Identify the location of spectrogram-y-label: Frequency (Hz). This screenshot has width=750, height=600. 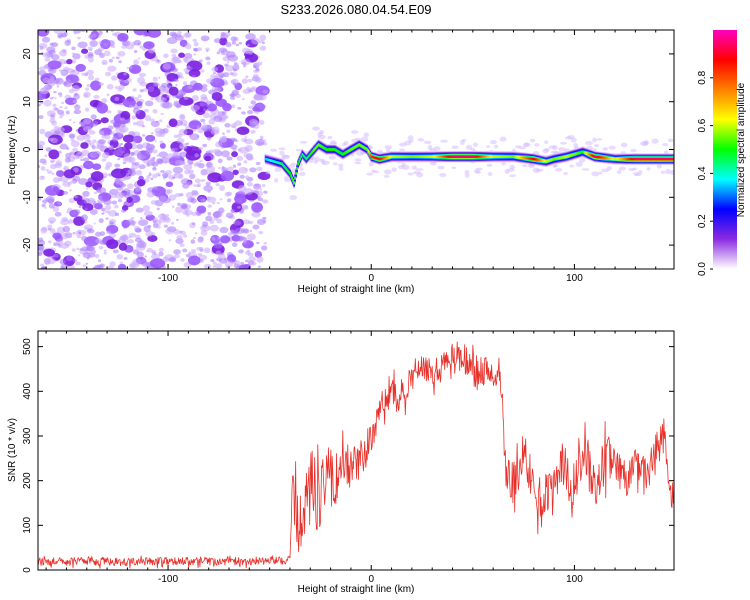
(12, 150).